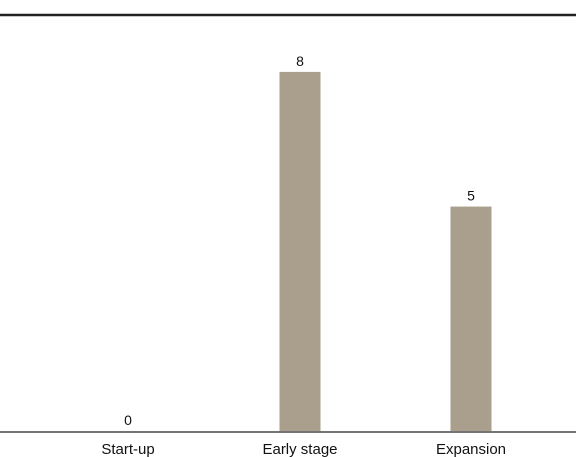 Image resolution: width=576 pixels, height=457 pixels. What do you see at coordinates (471, 318) in the screenshot?
I see `bar-expansion` at bounding box center [471, 318].